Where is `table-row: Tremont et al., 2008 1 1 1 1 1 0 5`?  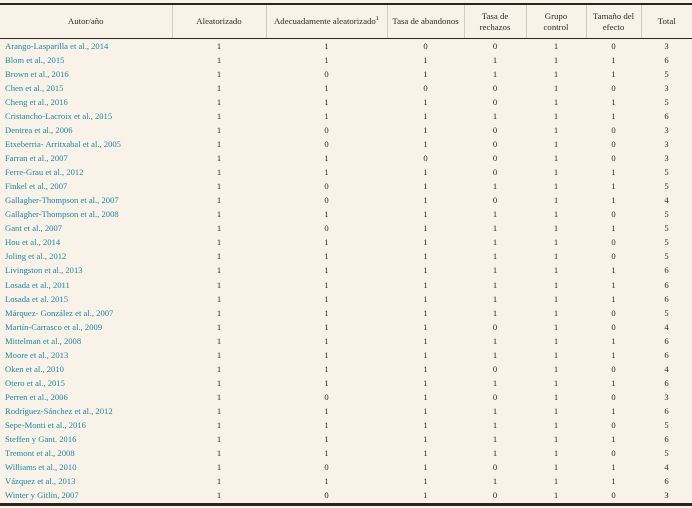
table-row: Tremont et al., 2008 1 1 1 1 1 0 5 is located at coordinates (346, 453).